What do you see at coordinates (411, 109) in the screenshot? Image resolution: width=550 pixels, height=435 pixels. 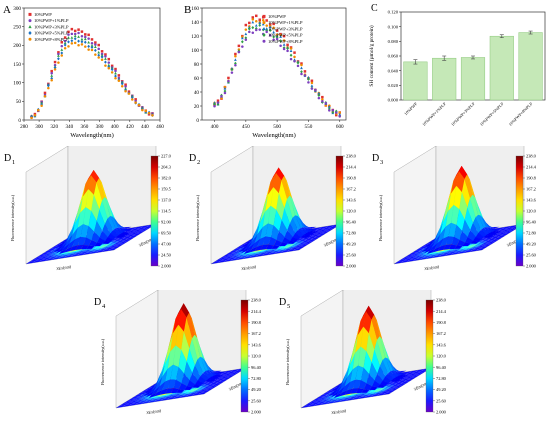 I see `category-label: 10%PWP` at bounding box center [411, 109].